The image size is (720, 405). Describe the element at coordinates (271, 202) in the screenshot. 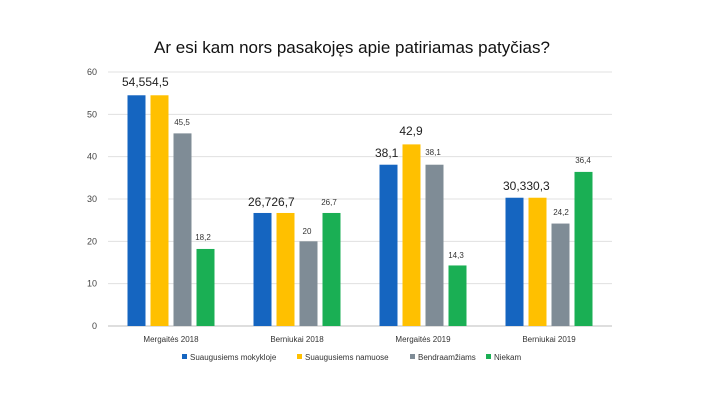

I see `data-label: 26,726,7` at that location.